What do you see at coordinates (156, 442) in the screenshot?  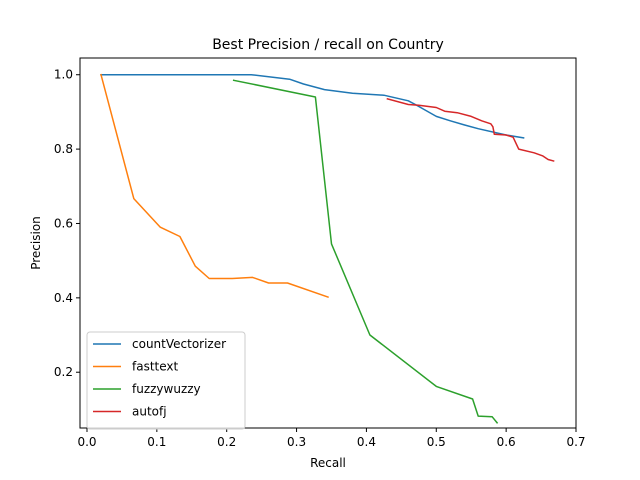 I see `x-tick-label: 0.1` at bounding box center [156, 442].